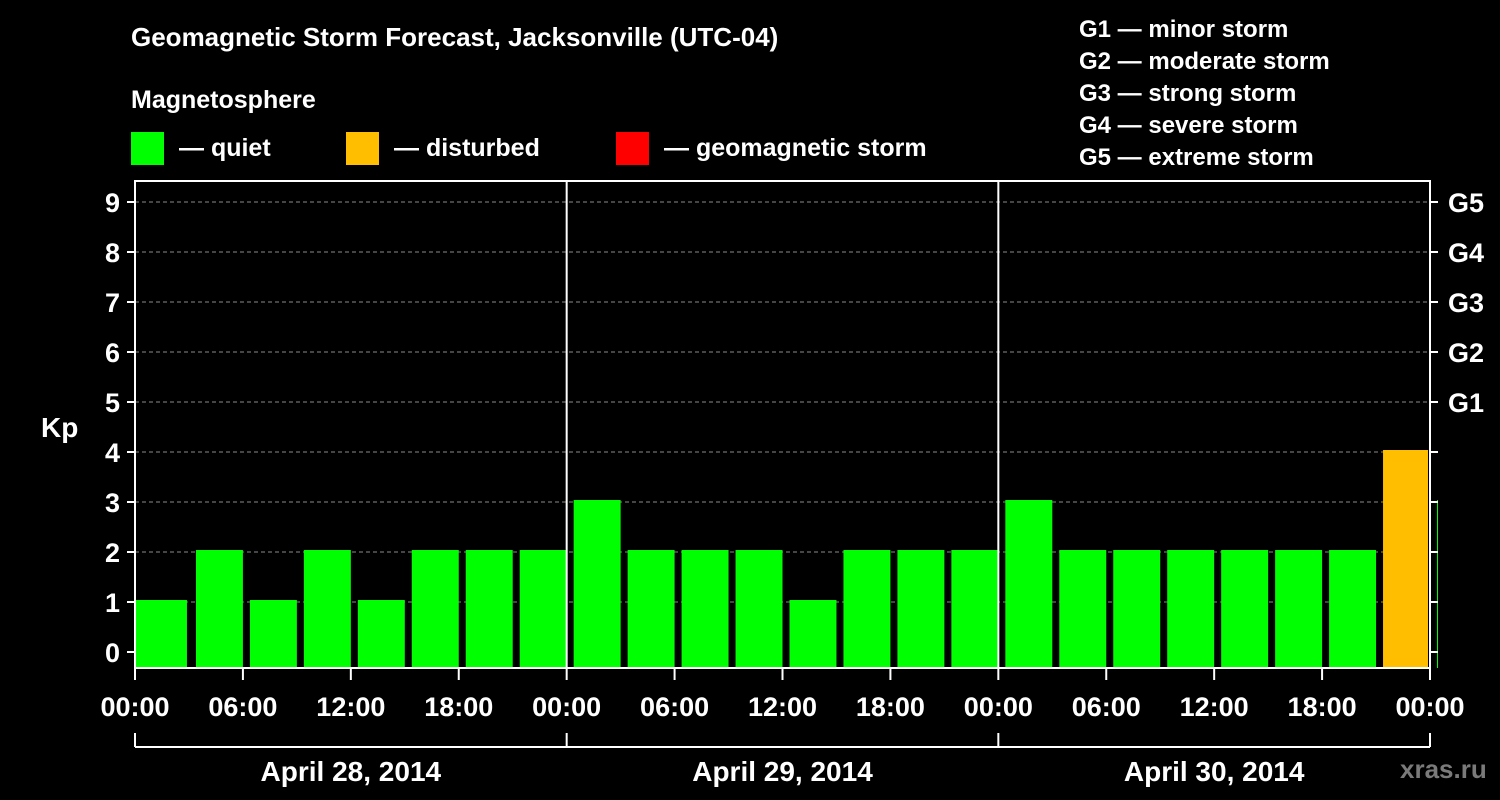  What do you see at coordinates (112, 503) in the screenshot?
I see `y-tick-label: 3` at bounding box center [112, 503].